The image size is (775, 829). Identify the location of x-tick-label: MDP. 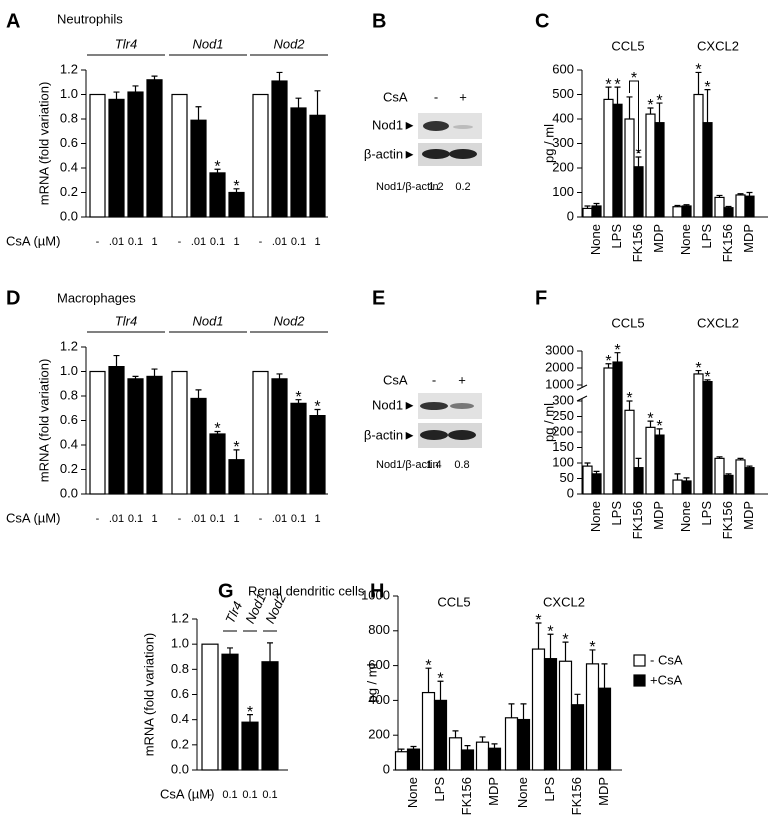
(658, 515).